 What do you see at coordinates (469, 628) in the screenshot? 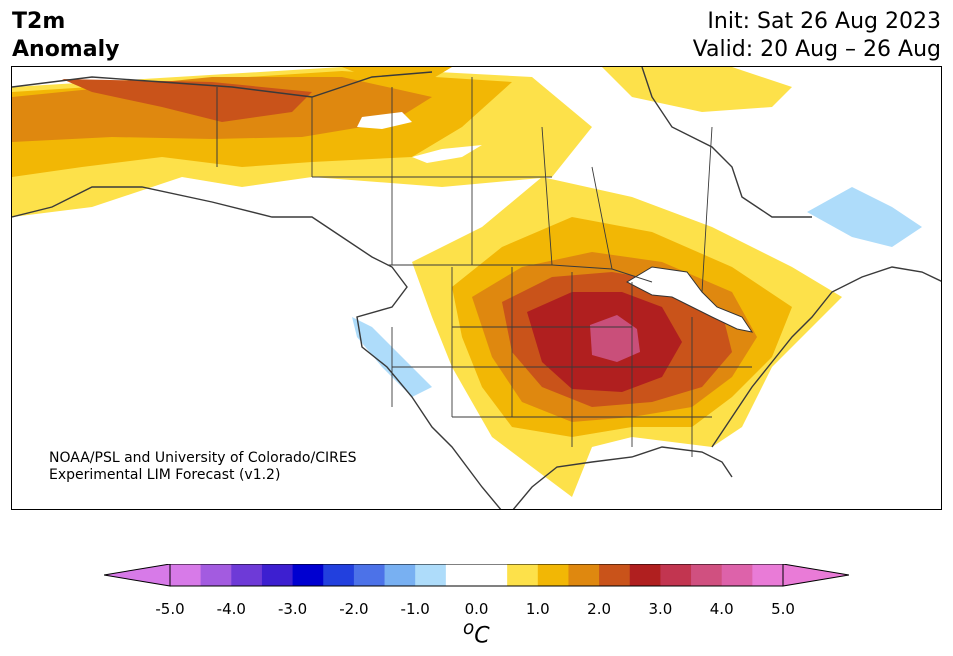
I see `unit-degree: o` at bounding box center [469, 628].